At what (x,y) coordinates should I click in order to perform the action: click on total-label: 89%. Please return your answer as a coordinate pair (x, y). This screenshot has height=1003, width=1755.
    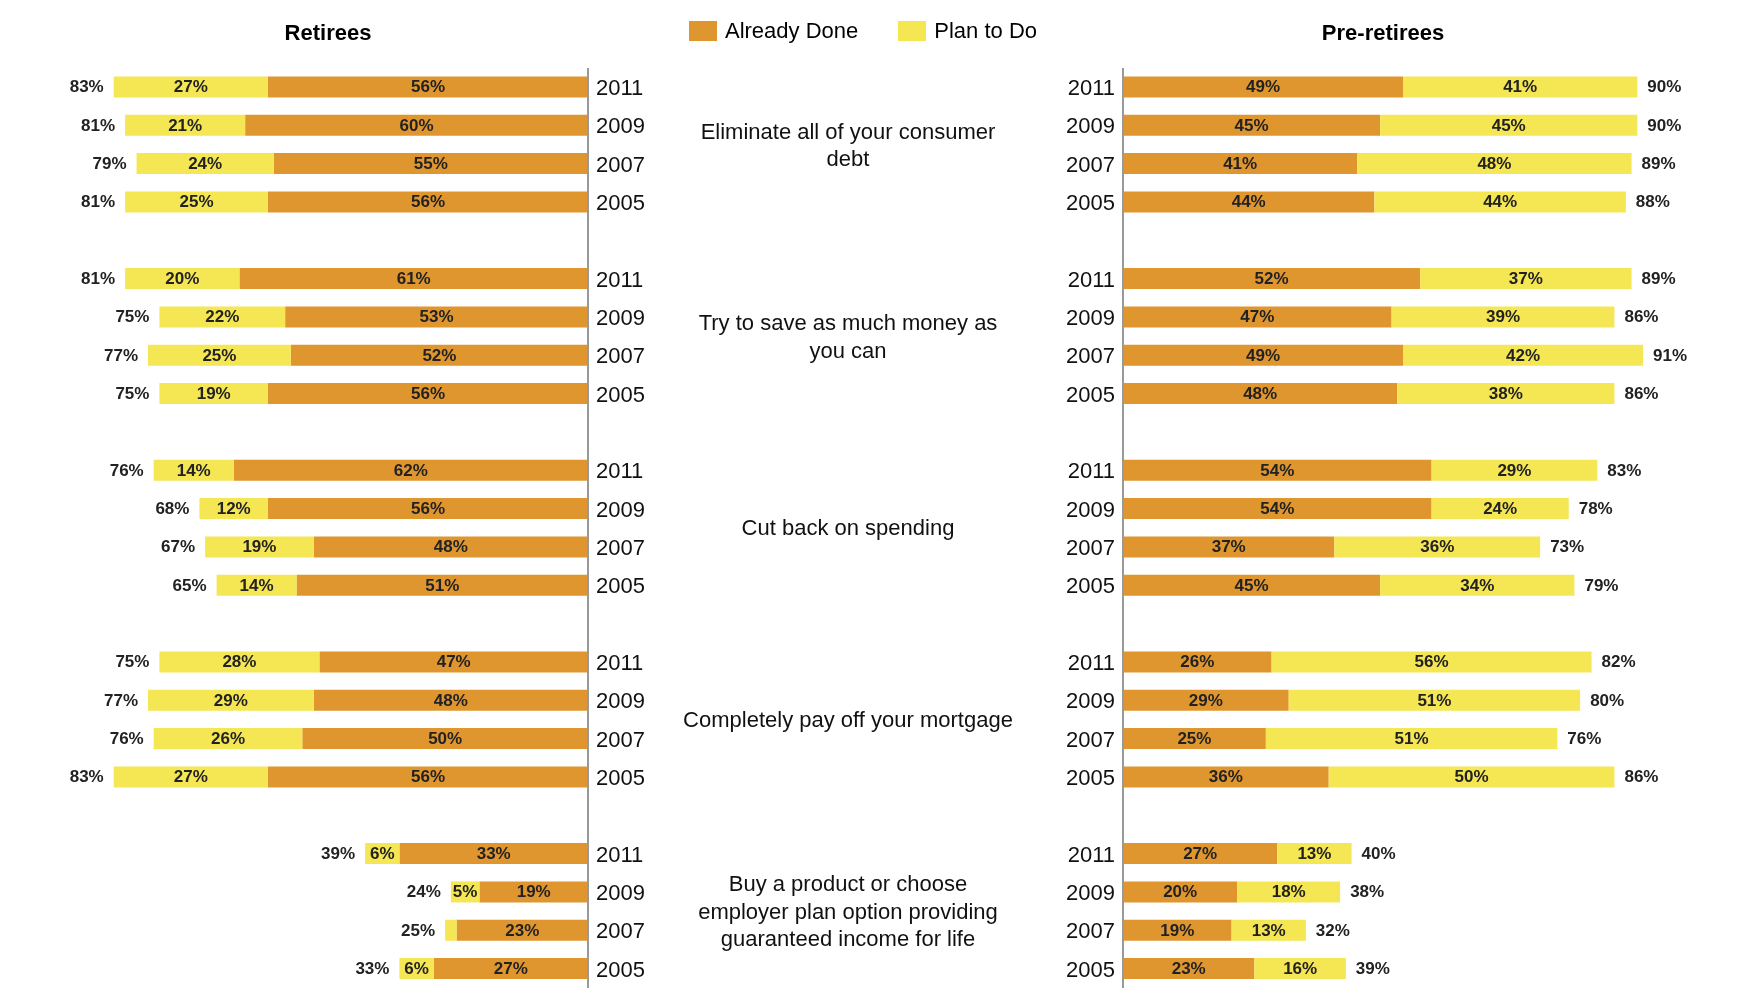
    Looking at the image, I should click on (1658, 164).